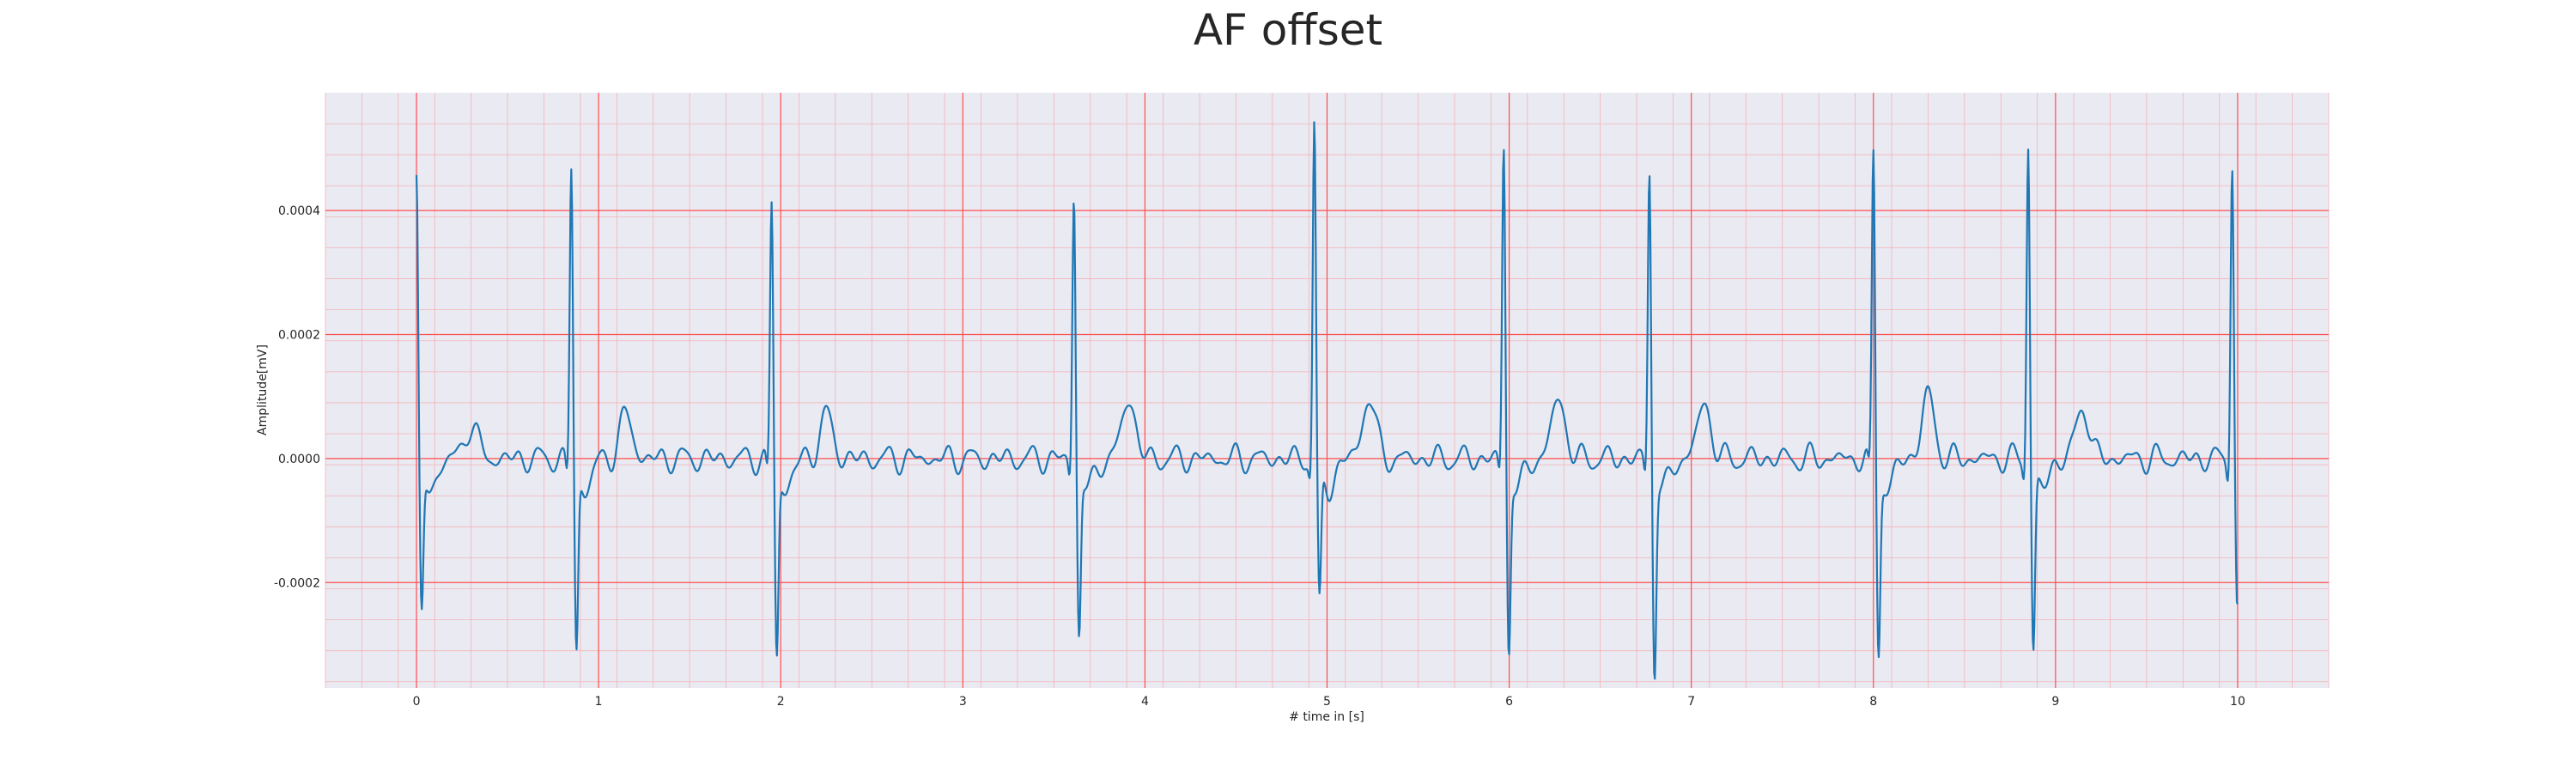 The width and height of the screenshot is (2576, 773). What do you see at coordinates (1691, 702) in the screenshot?
I see `x-tick-label: 7` at bounding box center [1691, 702].